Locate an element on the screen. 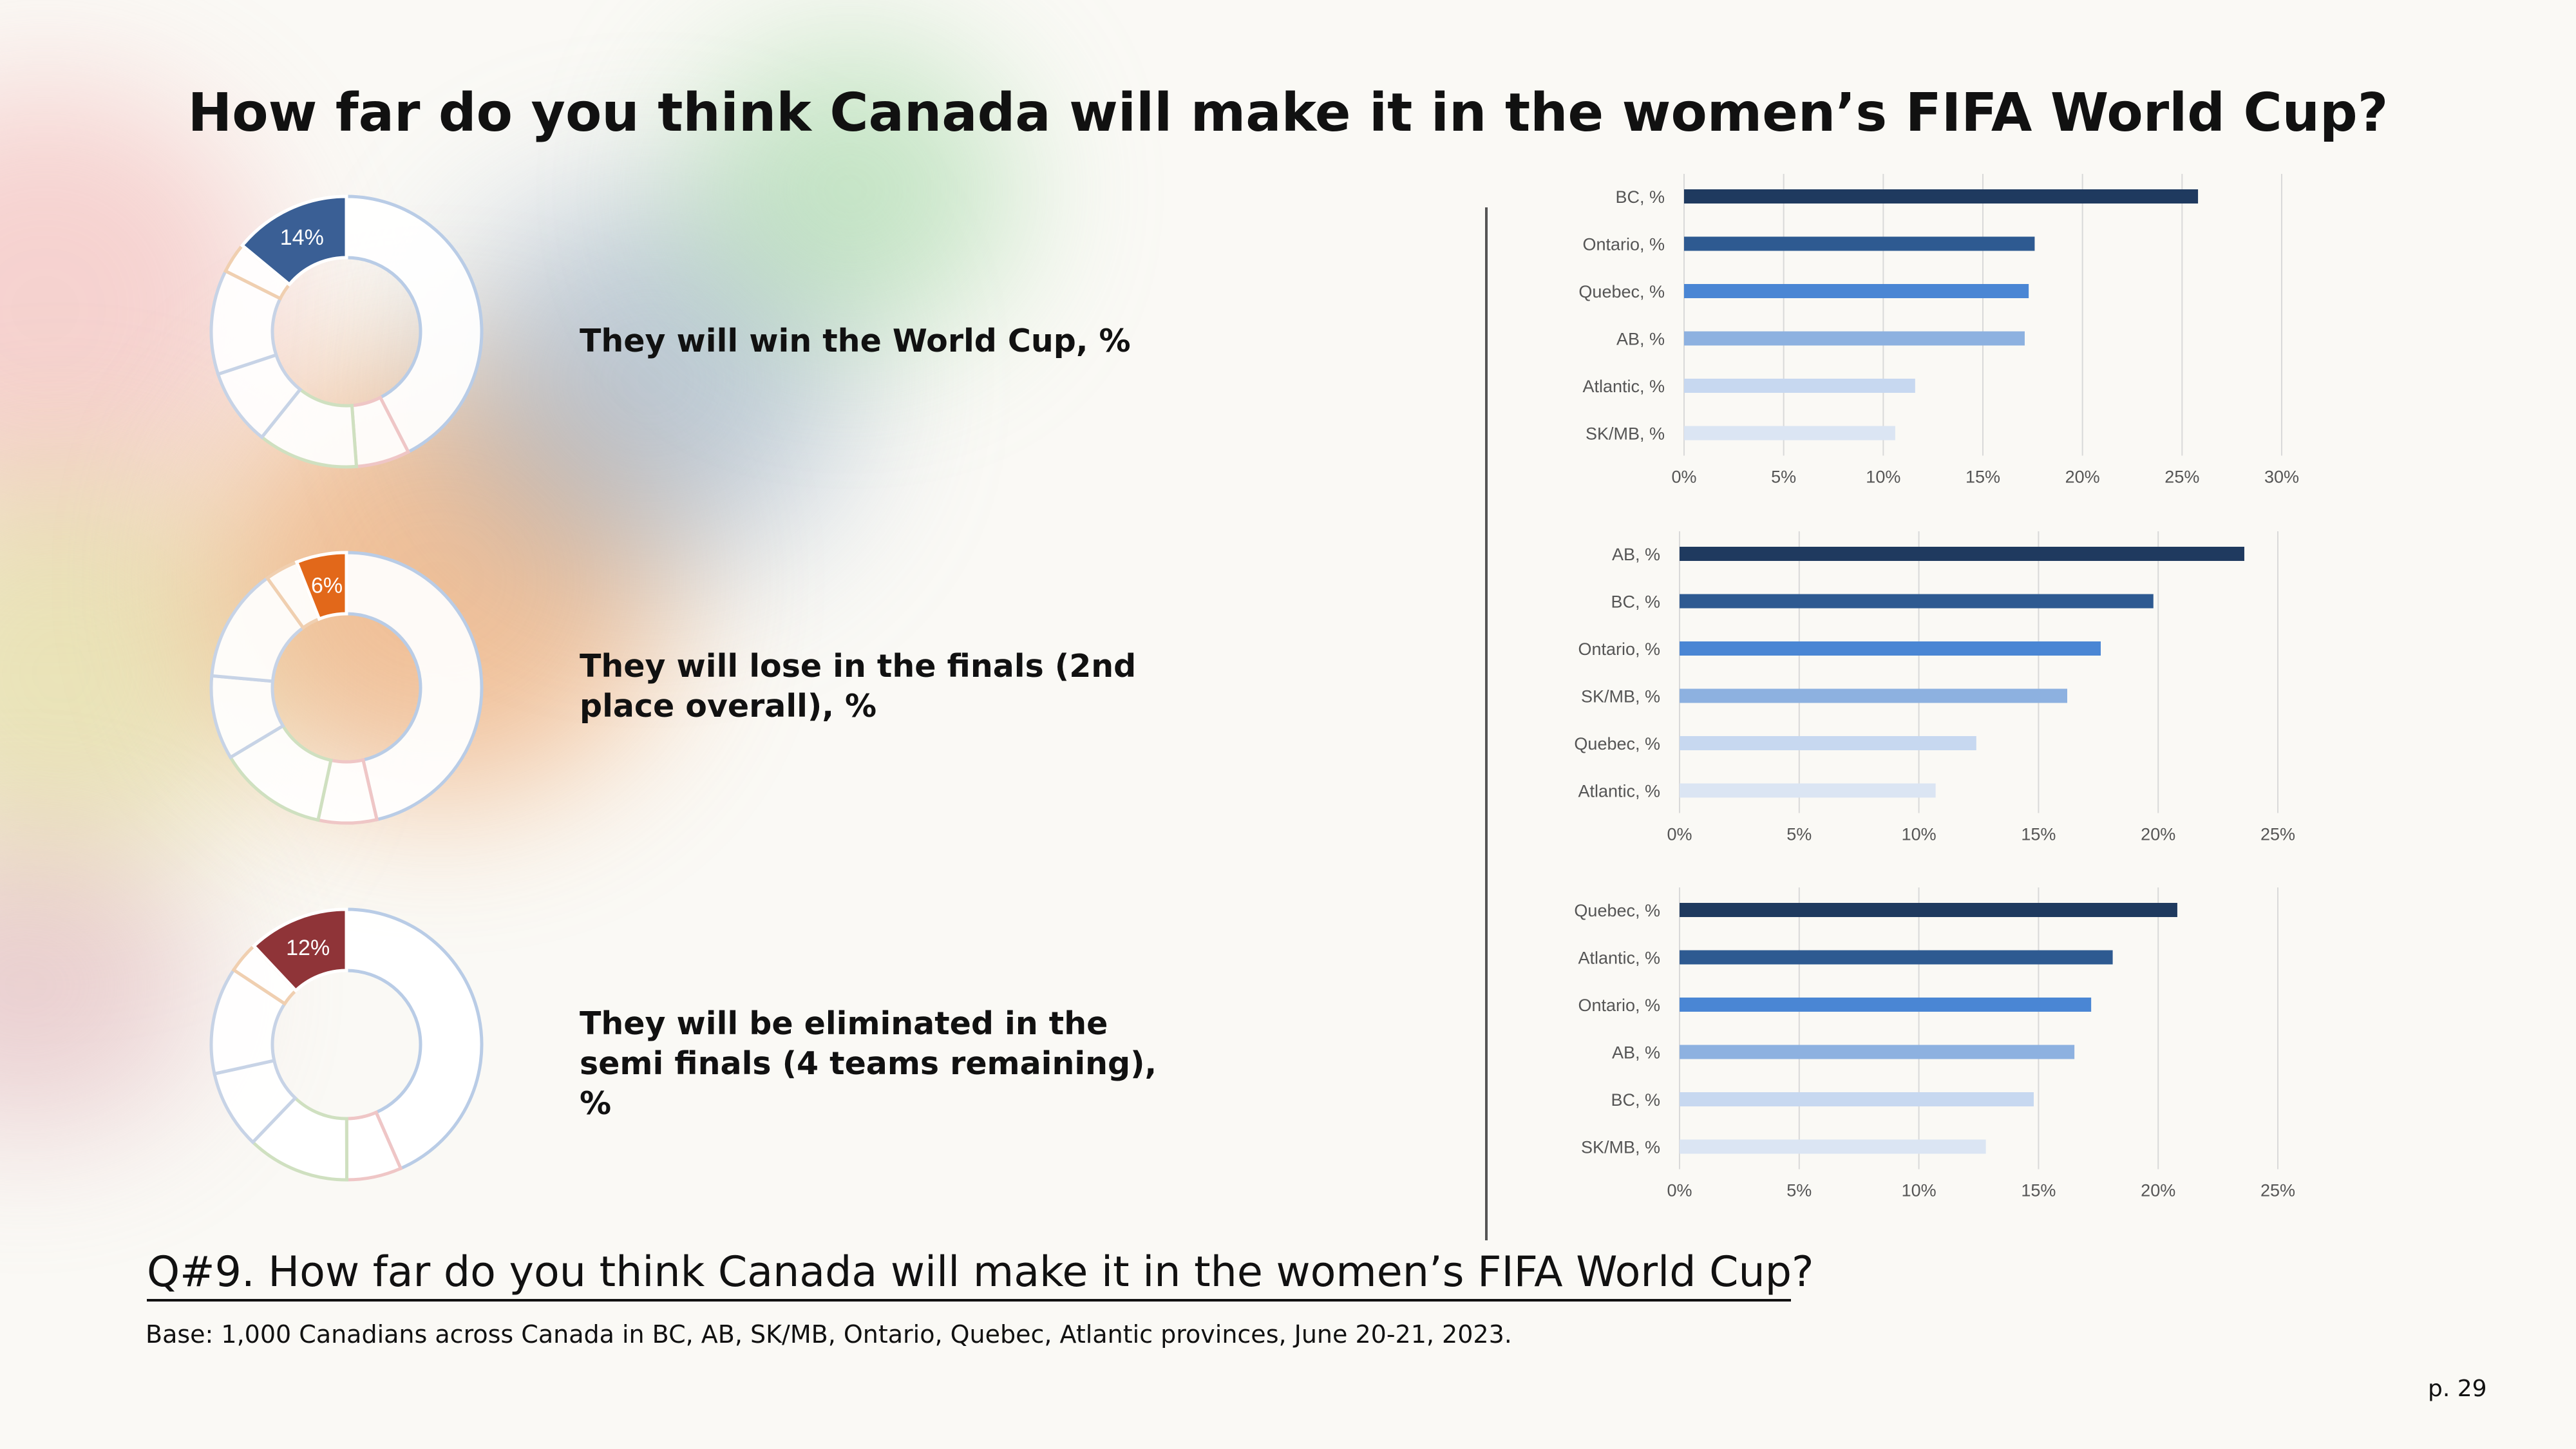 The height and width of the screenshot is (1449, 2576). donut-chart-semis: 12% is located at coordinates (347, 1044).